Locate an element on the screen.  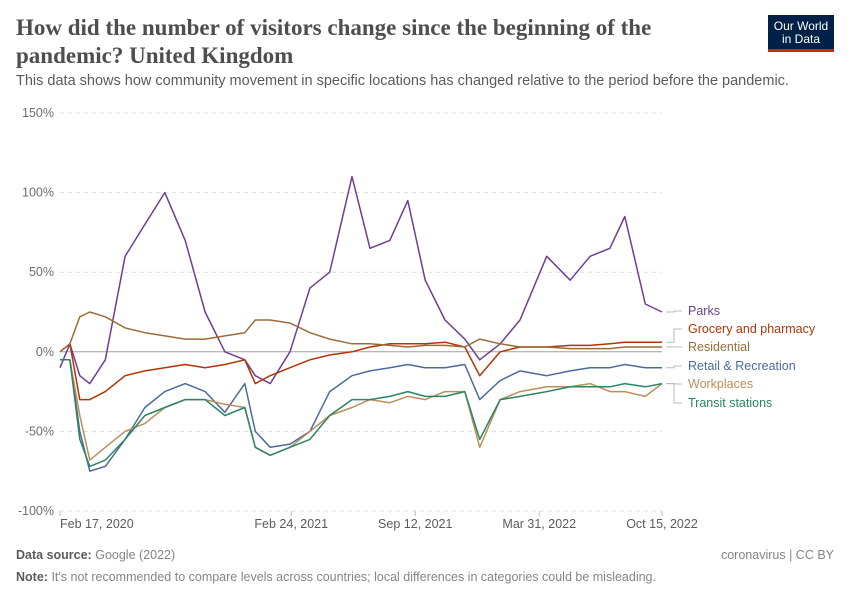
data-source: Data source: Google (2022) is located at coordinates (95, 555).